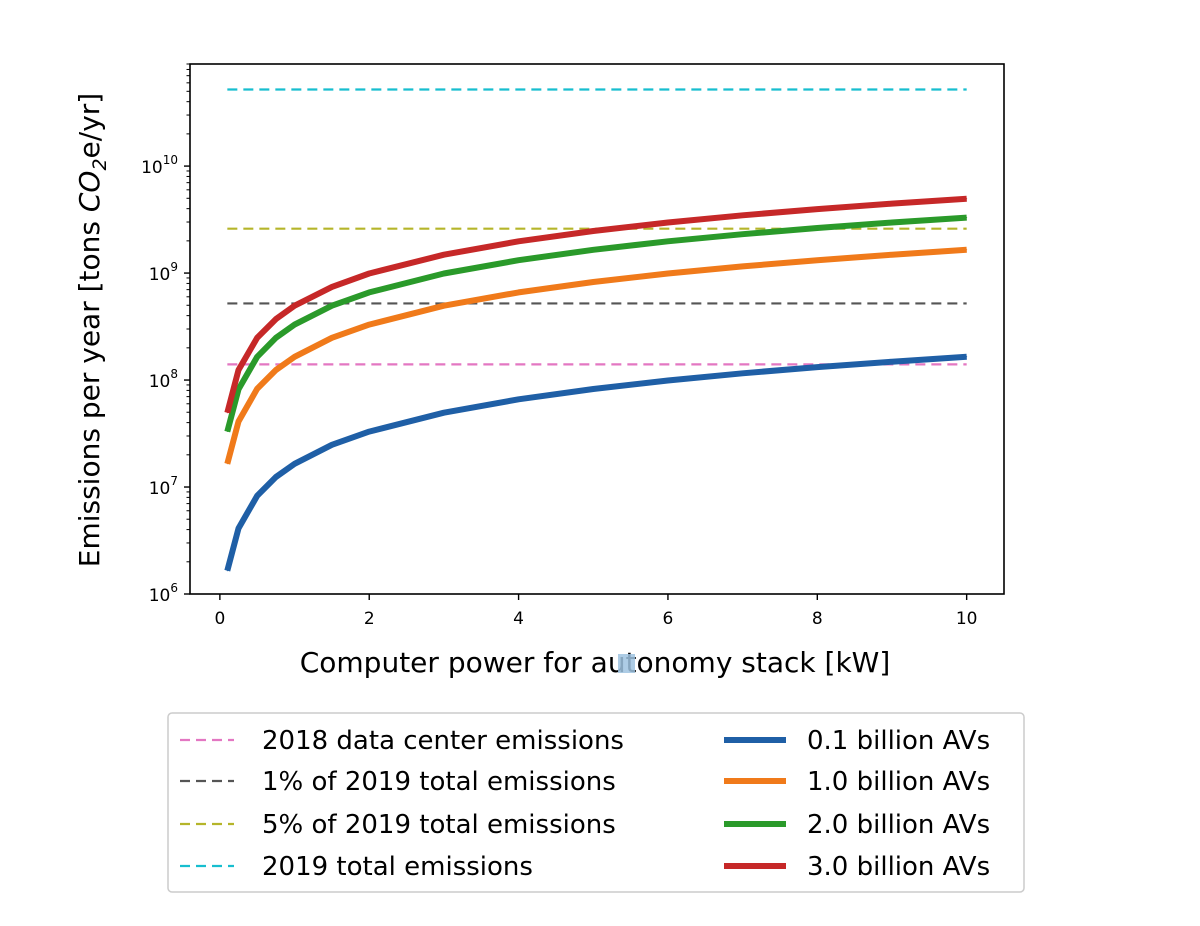 The image size is (1200, 926). I want to click on legend-box, so click(596, 802).